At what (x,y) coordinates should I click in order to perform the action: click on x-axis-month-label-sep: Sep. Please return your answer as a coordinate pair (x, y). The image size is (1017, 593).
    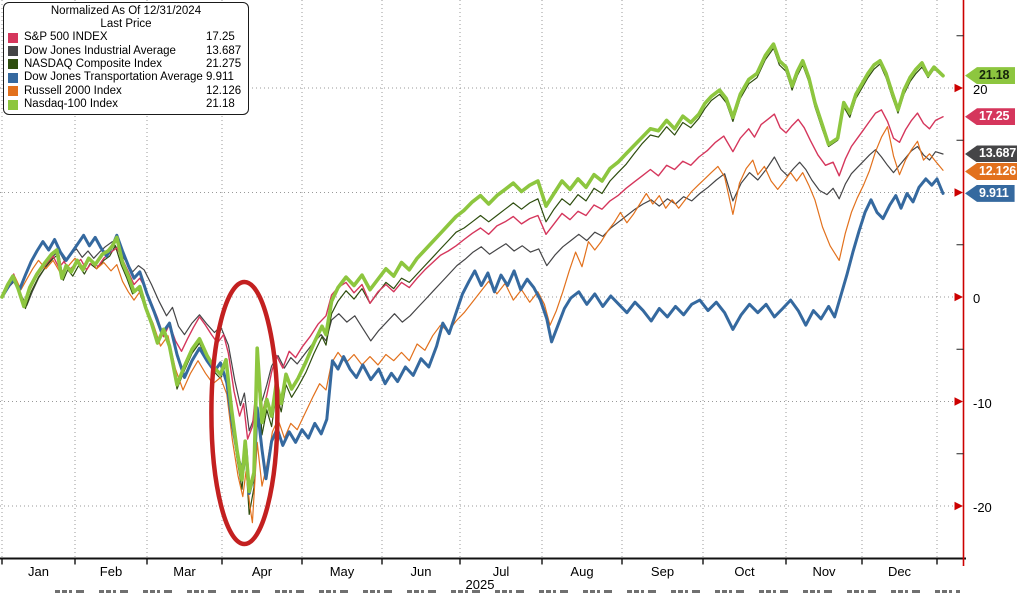
    Looking at the image, I should click on (662, 571).